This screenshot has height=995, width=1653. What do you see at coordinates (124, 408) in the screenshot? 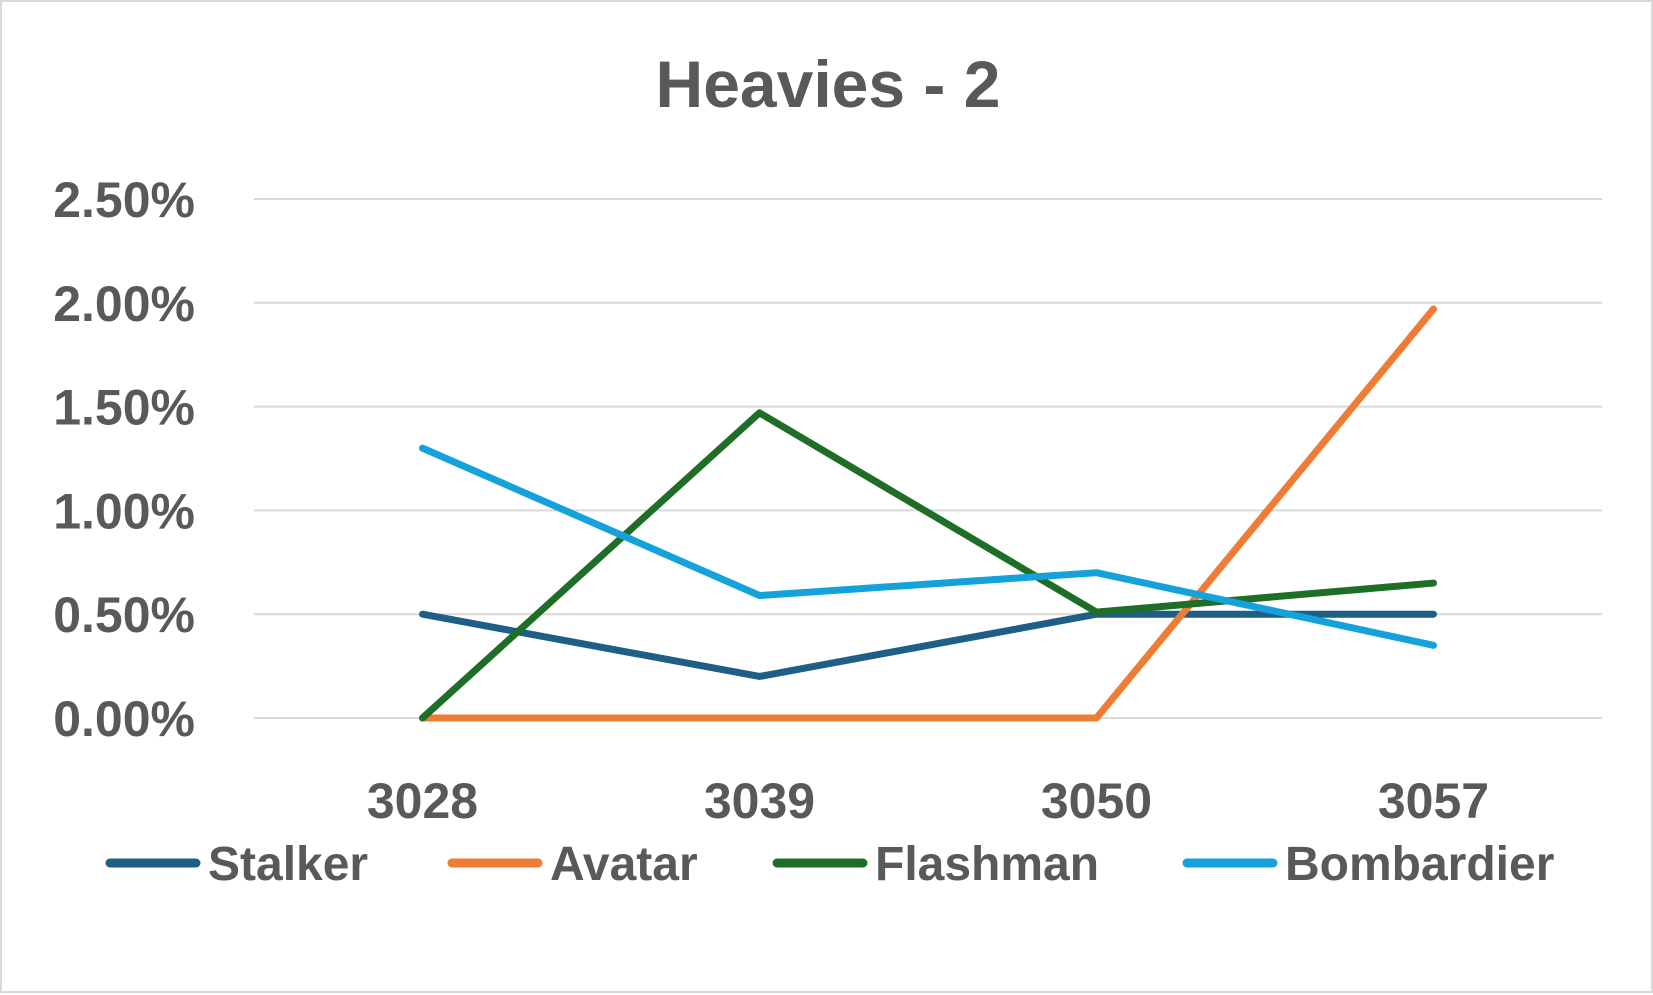
I see `y-tick-label: 1.50%` at bounding box center [124, 408].